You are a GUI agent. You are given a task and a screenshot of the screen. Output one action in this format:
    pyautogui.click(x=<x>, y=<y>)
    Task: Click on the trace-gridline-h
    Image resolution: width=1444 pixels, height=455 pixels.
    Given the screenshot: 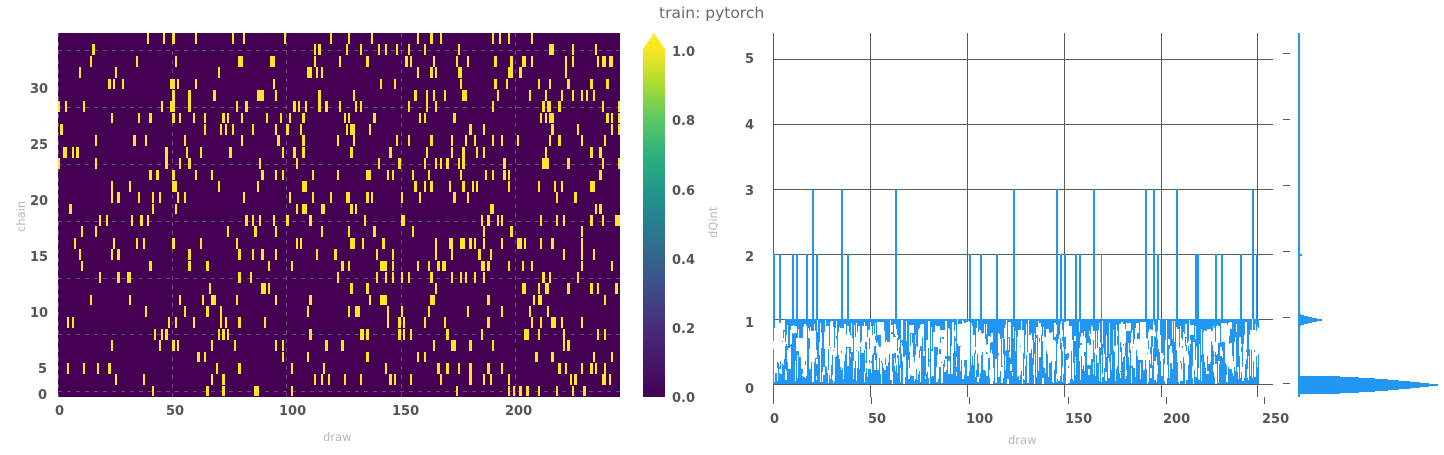 What is the action you would take?
    pyautogui.click(x=1023, y=124)
    